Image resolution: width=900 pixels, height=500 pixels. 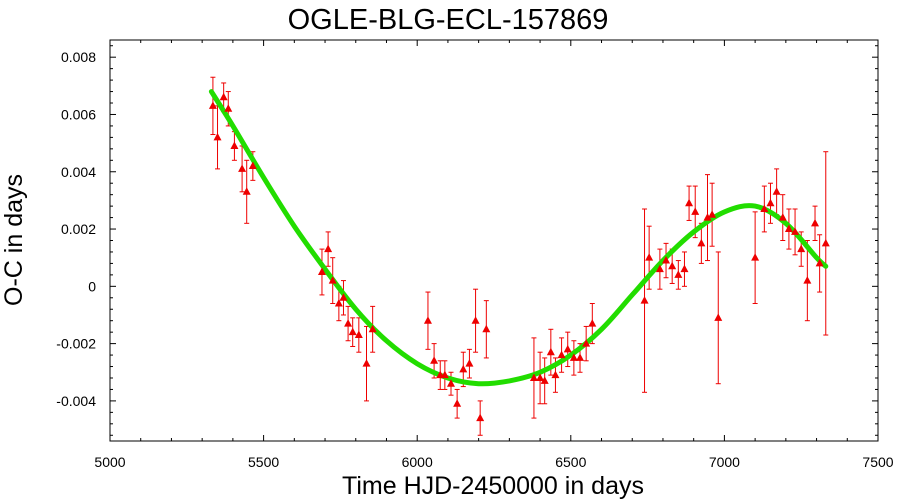 What do you see at coordinates (877, 462) in the screenshot?
I see `x-tick-label: 7500` at bounding box center [877, 462].